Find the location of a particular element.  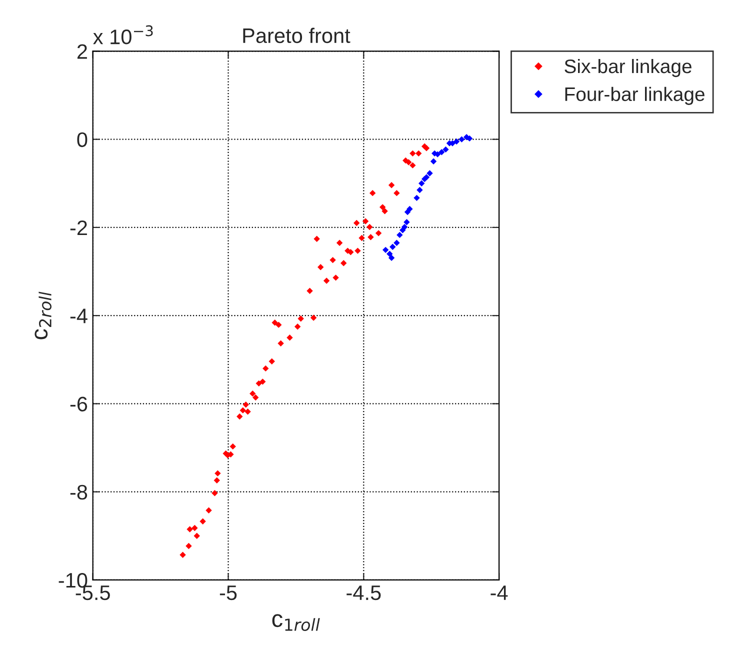

y-axis-title: c$_{2roll}$ is located at coordinates (43, 316).